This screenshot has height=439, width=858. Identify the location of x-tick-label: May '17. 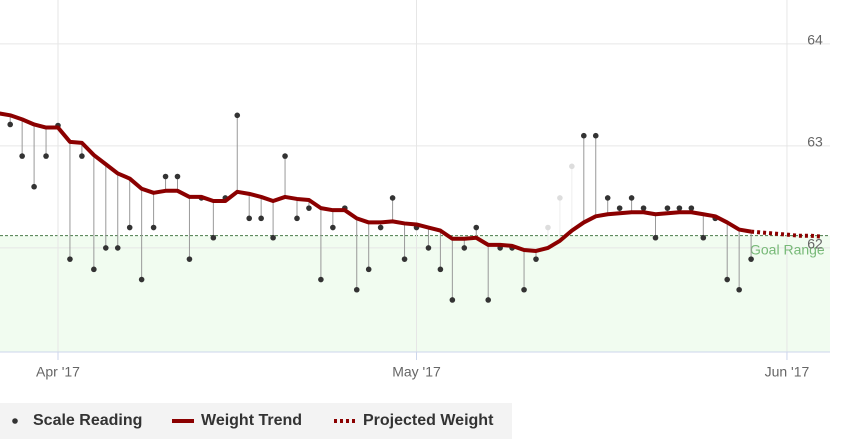
(416, 372).